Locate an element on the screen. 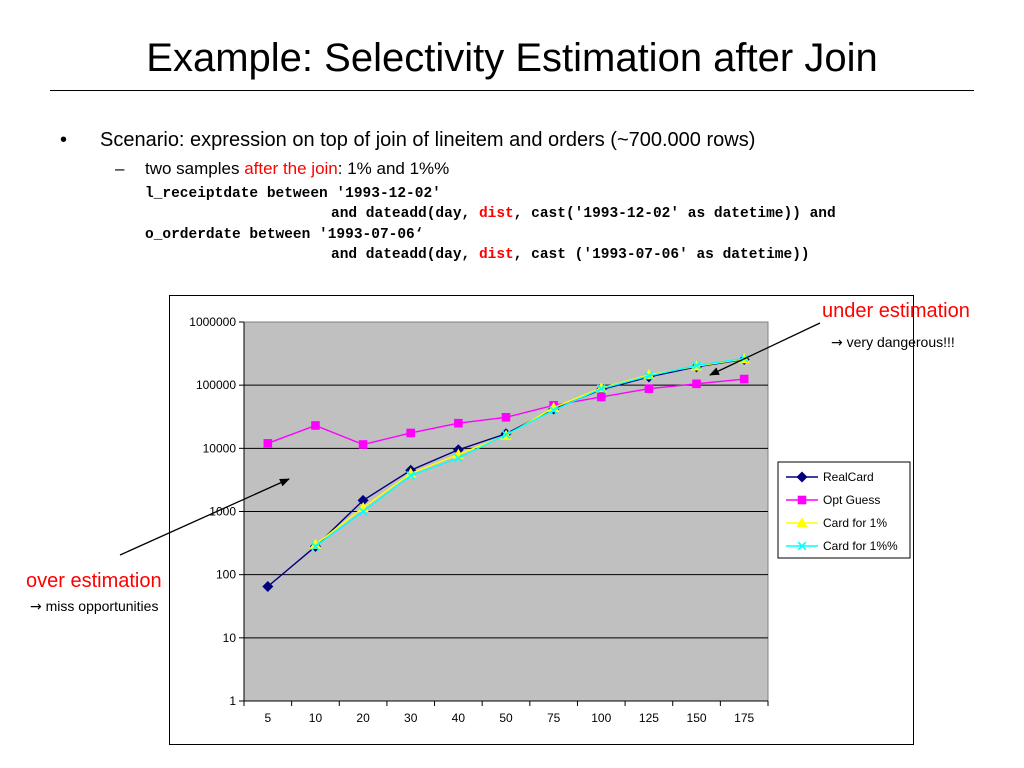 The width and height of the screenshot is (1024, 768). x-tick-label: 150 is located at coordinates (697, 718).